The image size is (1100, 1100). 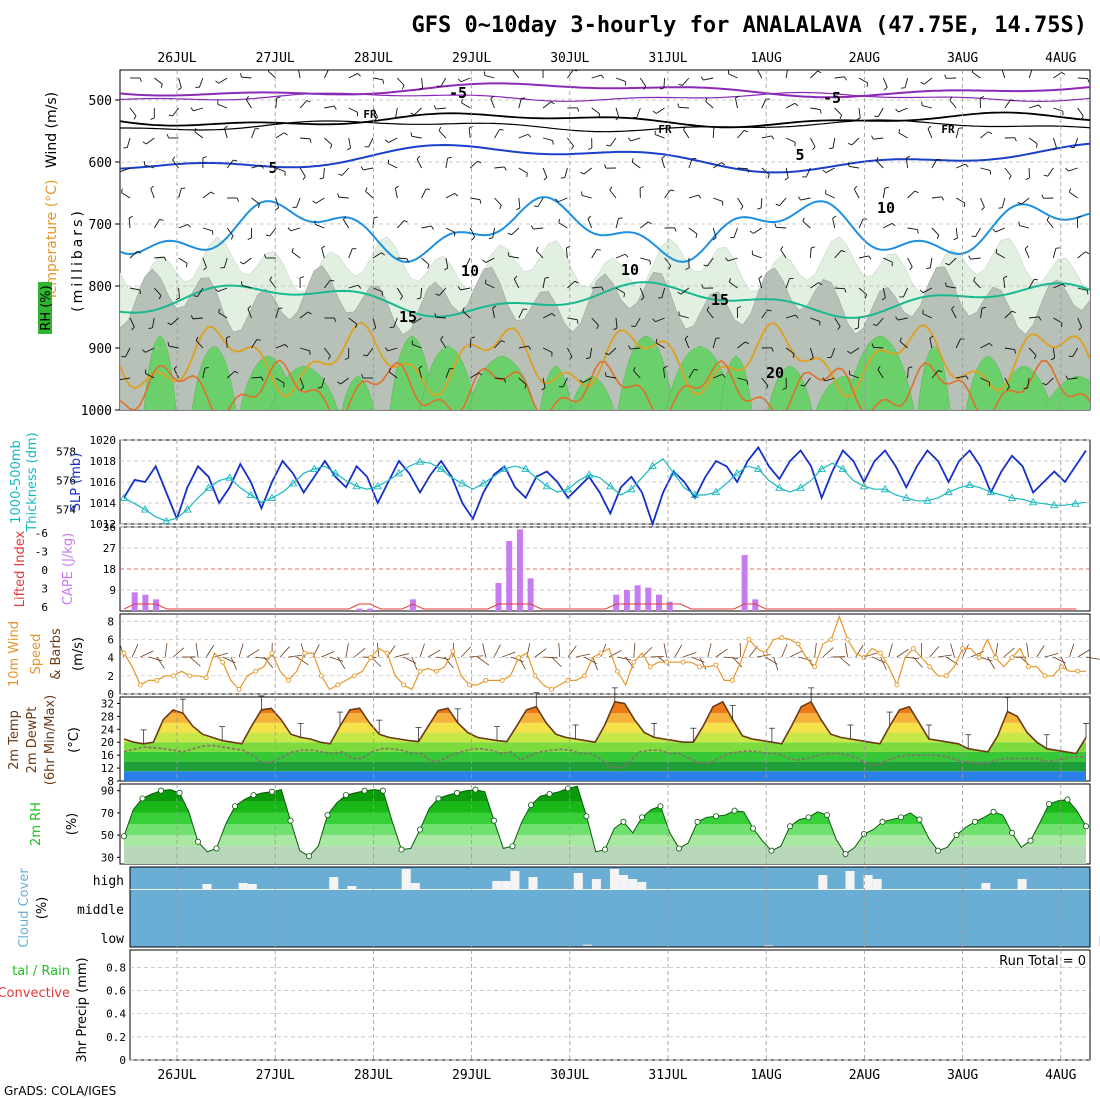 I want to click on temp-tick-label: 8, so click(x=110, y=781).